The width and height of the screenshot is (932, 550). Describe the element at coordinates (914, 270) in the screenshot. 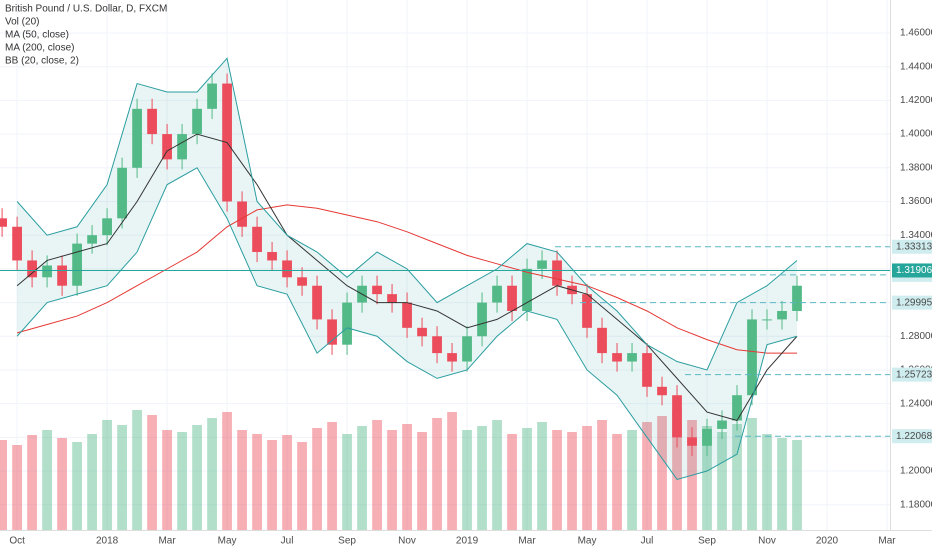

I see `current-price-label: 1.31906` at that location.